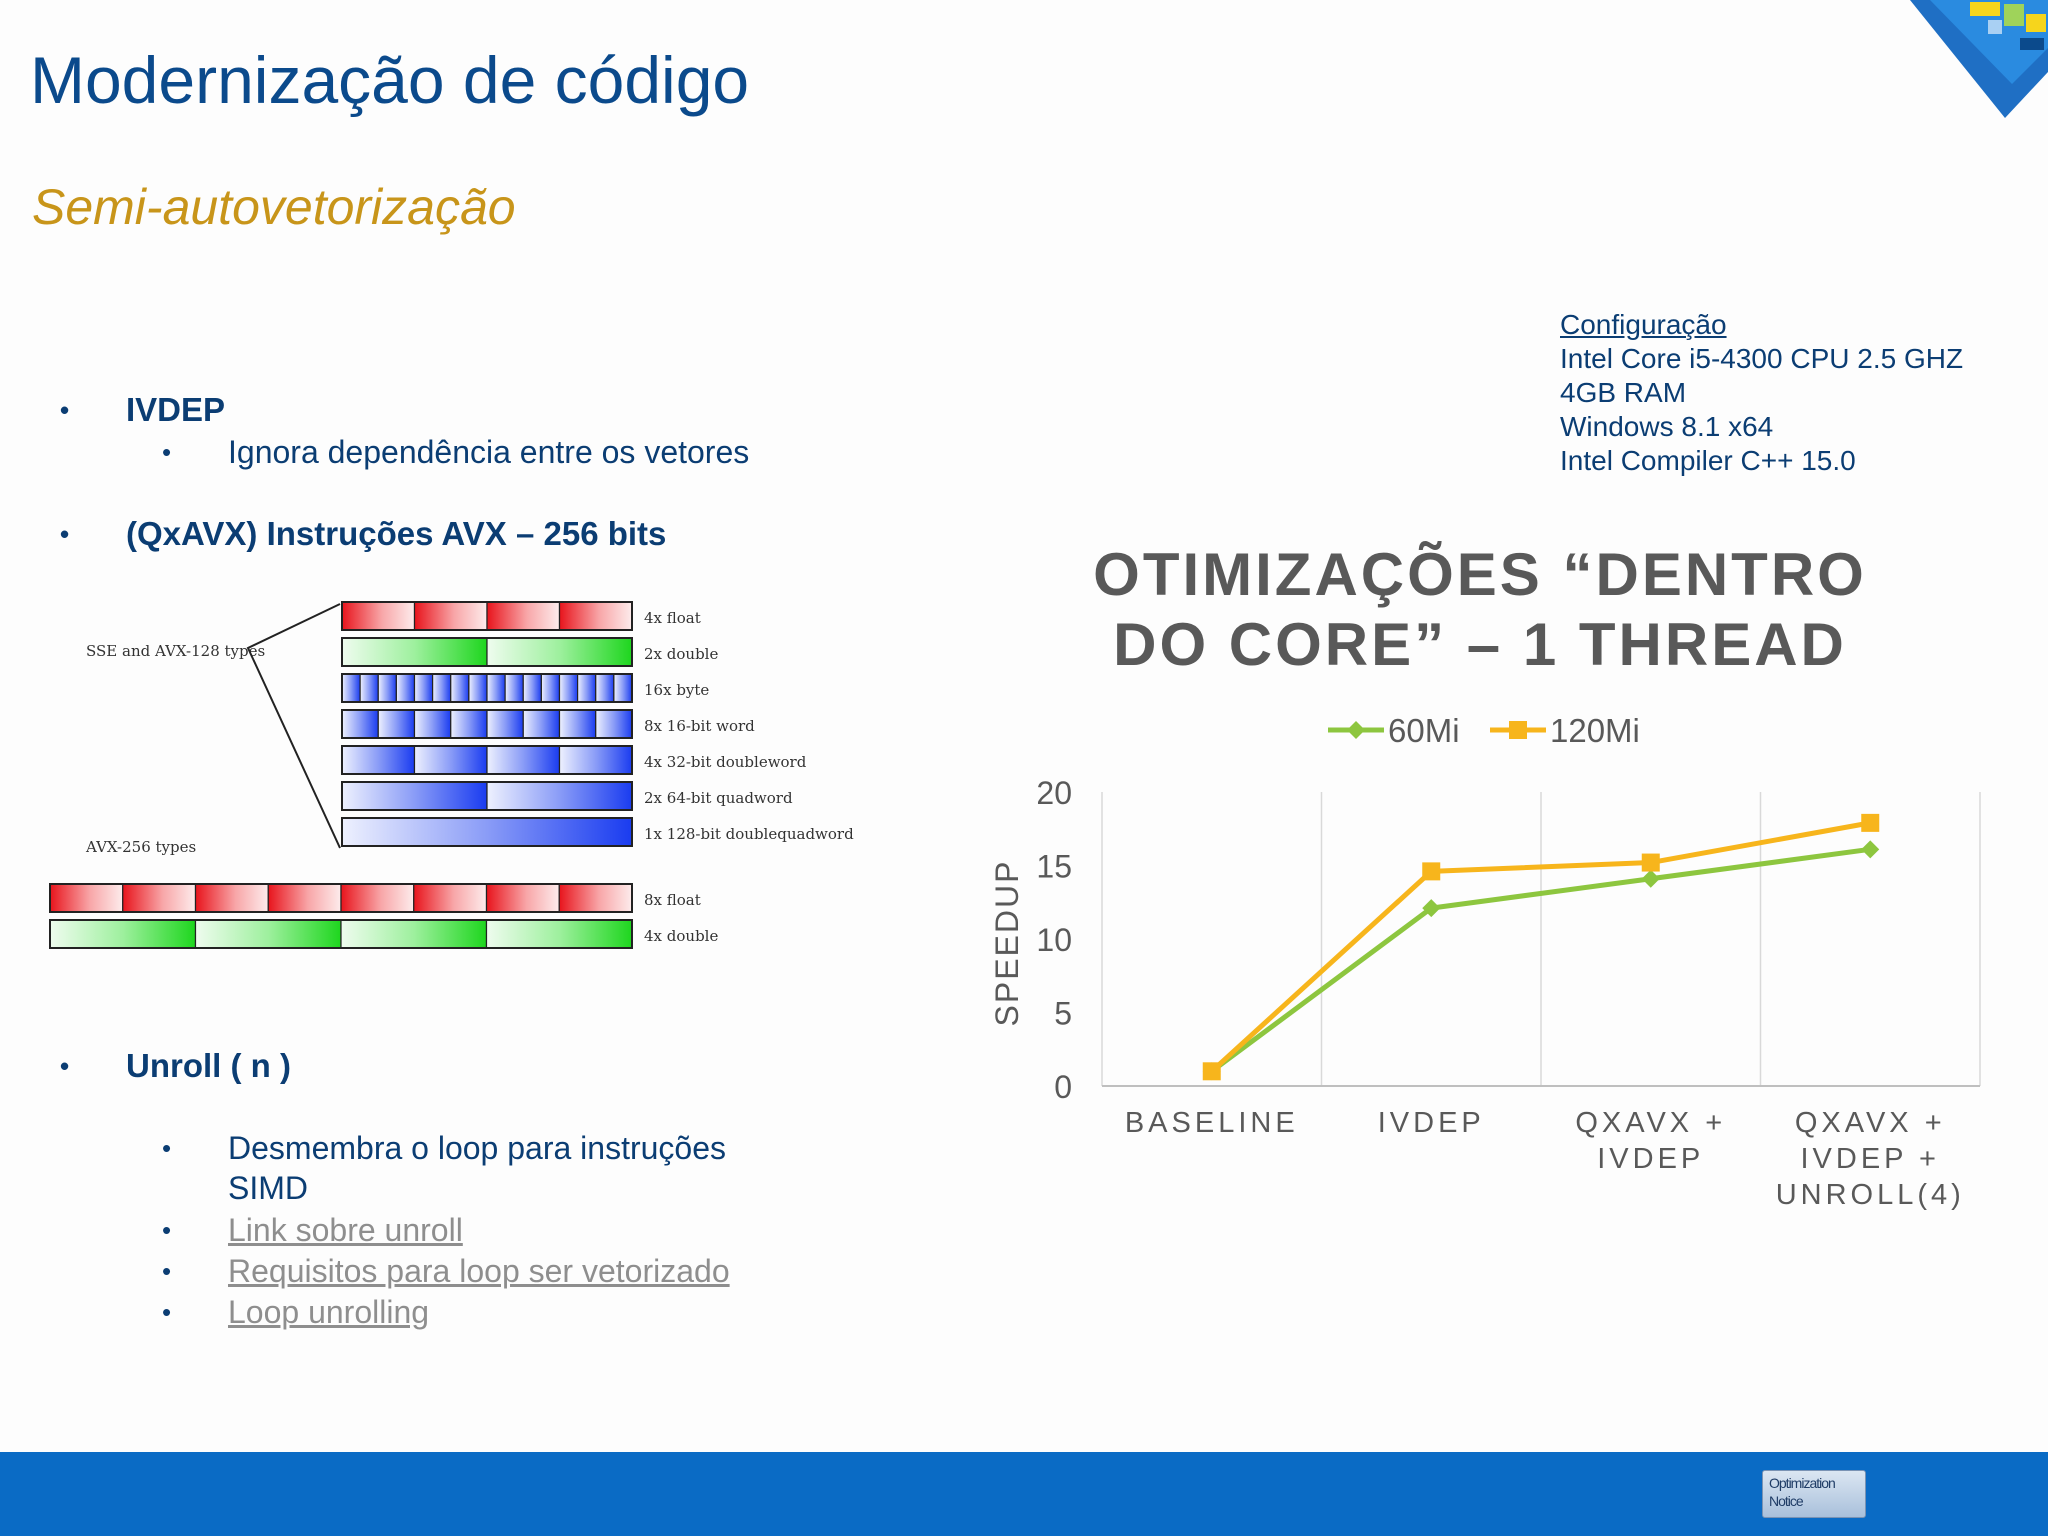 The height and width of the screenshot is (1536, 2048). What do you see at coordinates (1024, 1494) in the screenshot?
I see `footer-bar` at bounding box center [1024, 1494].